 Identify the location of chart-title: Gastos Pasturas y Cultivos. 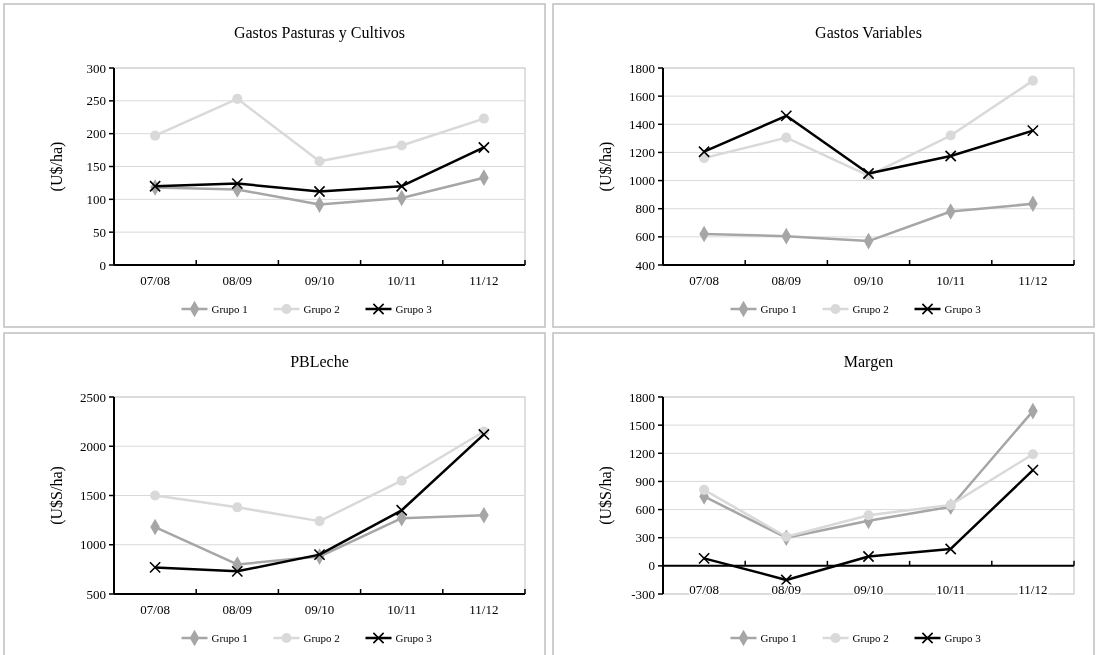
(319, 33).